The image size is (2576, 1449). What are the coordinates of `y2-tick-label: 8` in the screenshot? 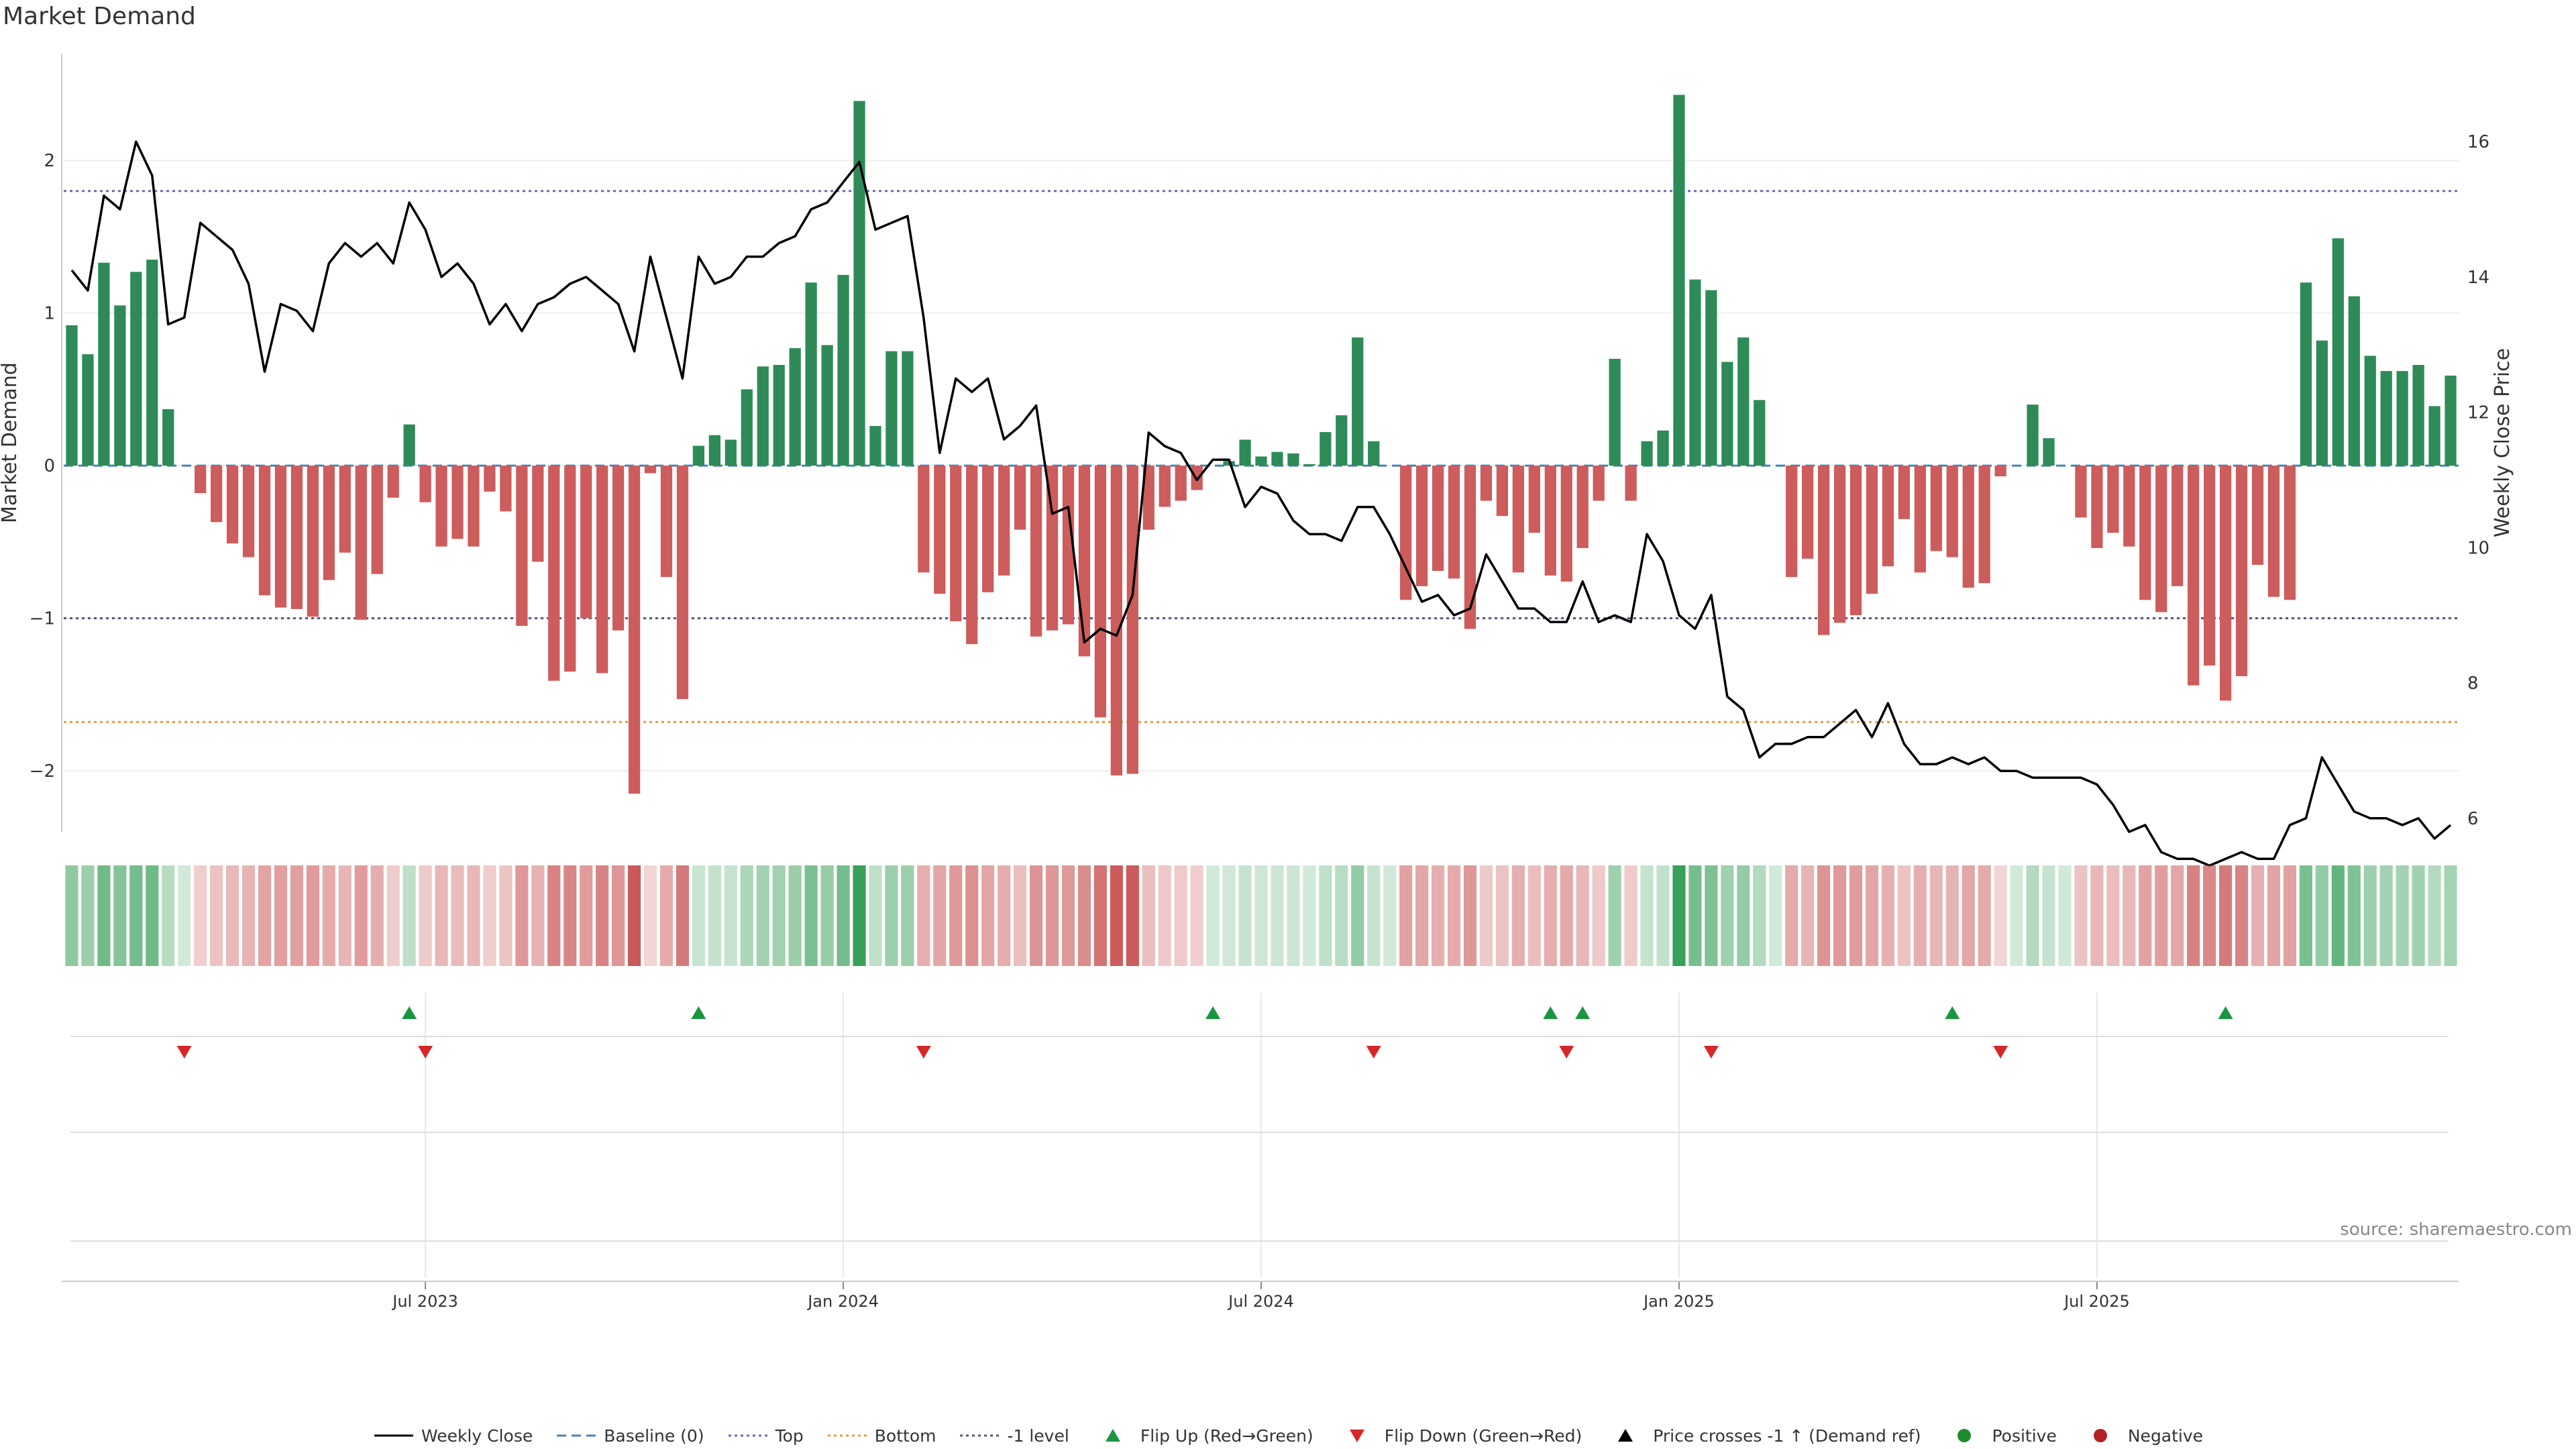 It's located at (2473, 684).